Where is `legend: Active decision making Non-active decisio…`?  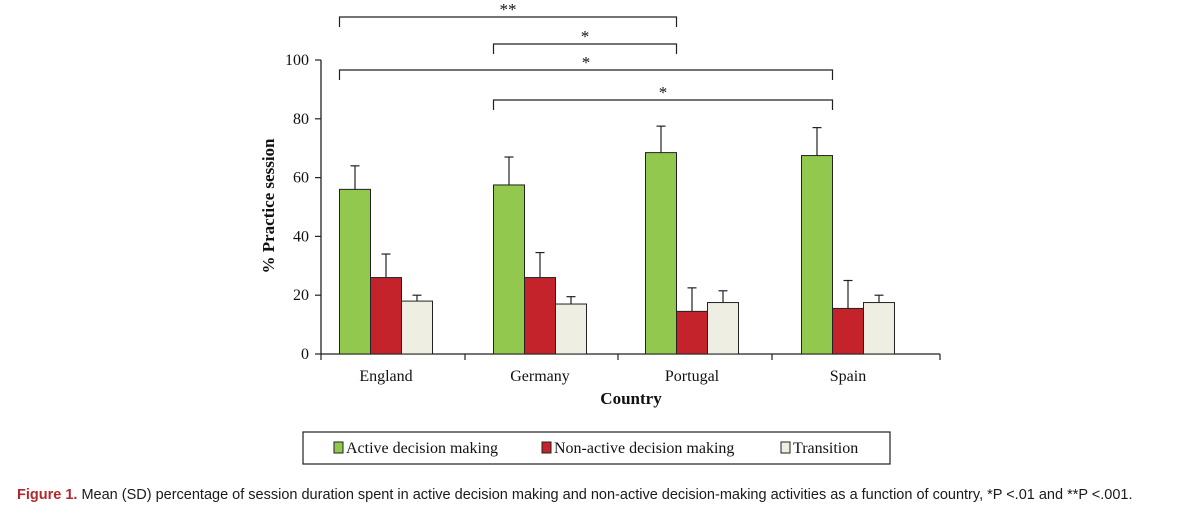 legend: Active decision making Non-active decisio… is located at coordinates (596, 448).